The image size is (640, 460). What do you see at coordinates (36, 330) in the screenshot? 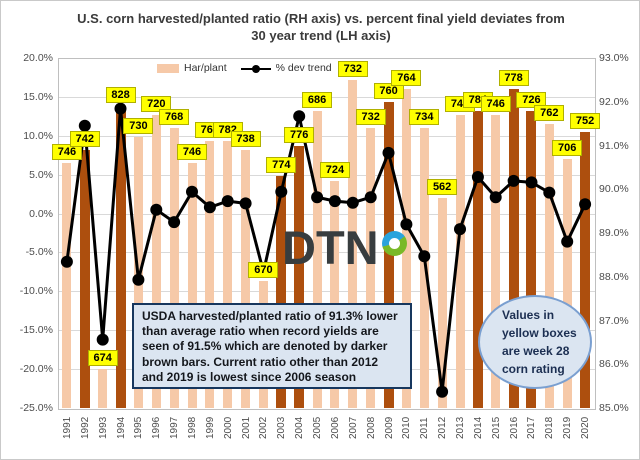
I see `left-axis-tick: -15.0%` at bounding box center [36, 330].